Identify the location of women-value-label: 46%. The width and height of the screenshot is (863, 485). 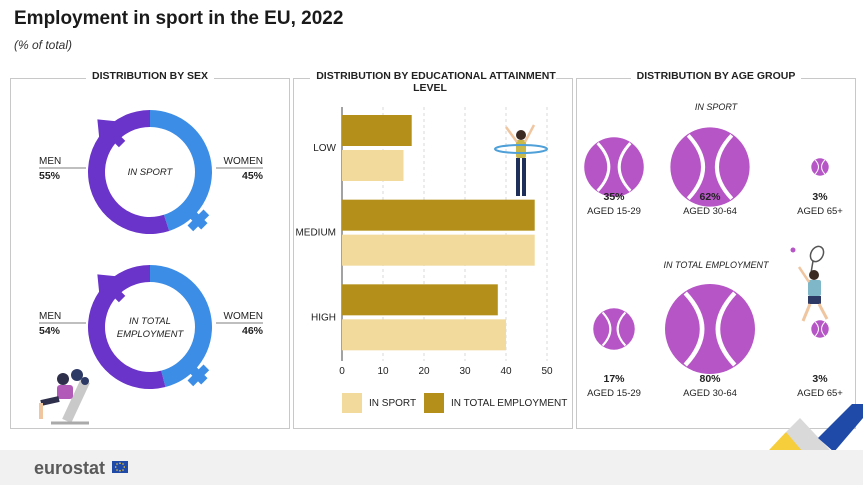
(253, 331).